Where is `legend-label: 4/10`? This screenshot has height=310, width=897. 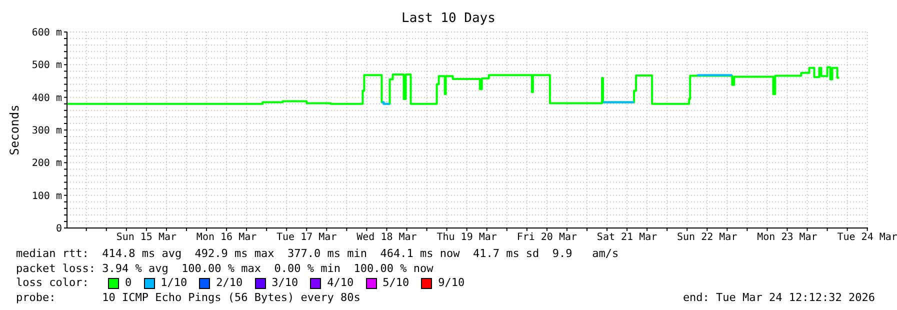
legend-label: 4/10 is located at coordinates (340, 283).